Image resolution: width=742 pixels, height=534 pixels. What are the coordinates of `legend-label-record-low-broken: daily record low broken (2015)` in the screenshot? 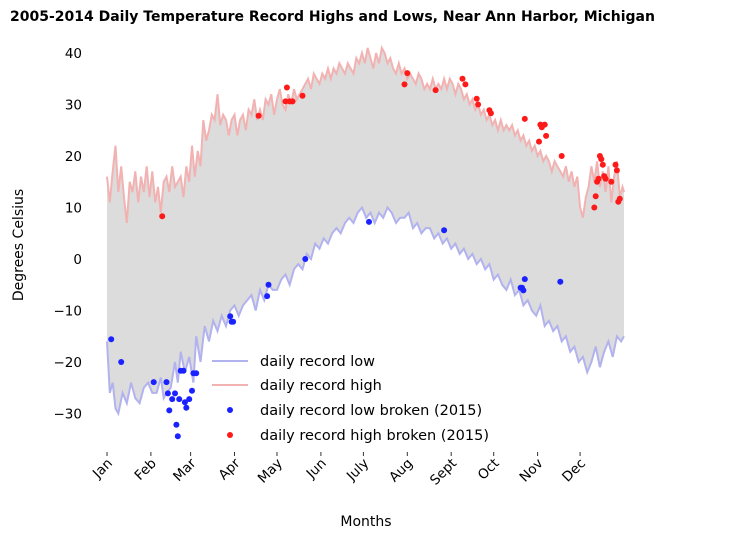 It's located at (371, 411).